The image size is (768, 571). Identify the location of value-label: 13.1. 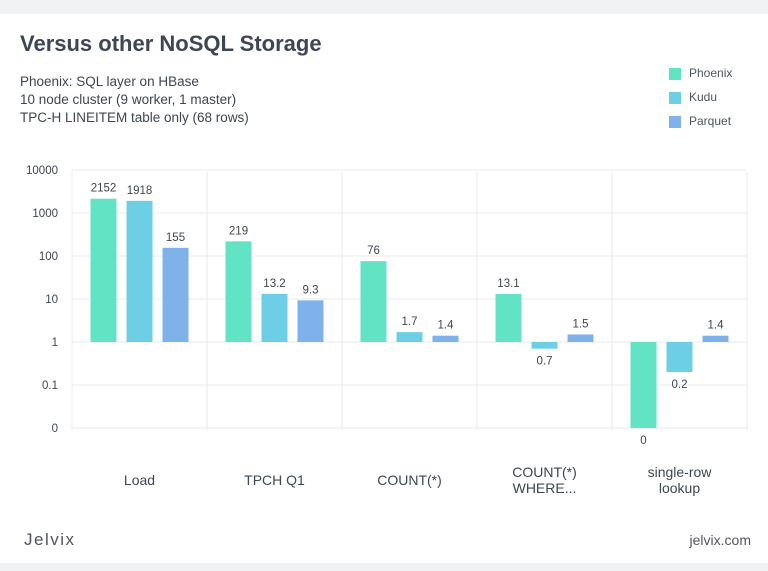
(508, 284).